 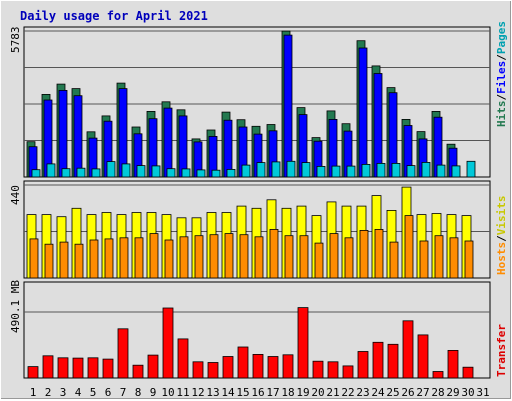 I want to click on x-label-day-15: 15, so click(x=242, y=392).